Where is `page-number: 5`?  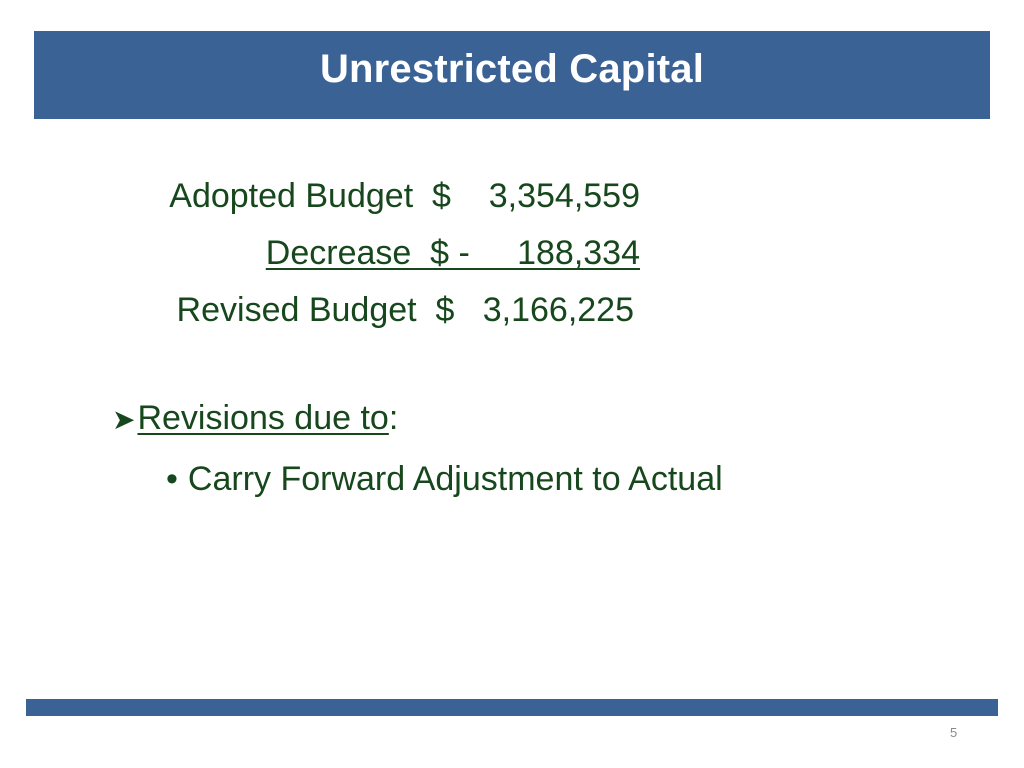 page-number: 5 is located at coordinates (954, 732).